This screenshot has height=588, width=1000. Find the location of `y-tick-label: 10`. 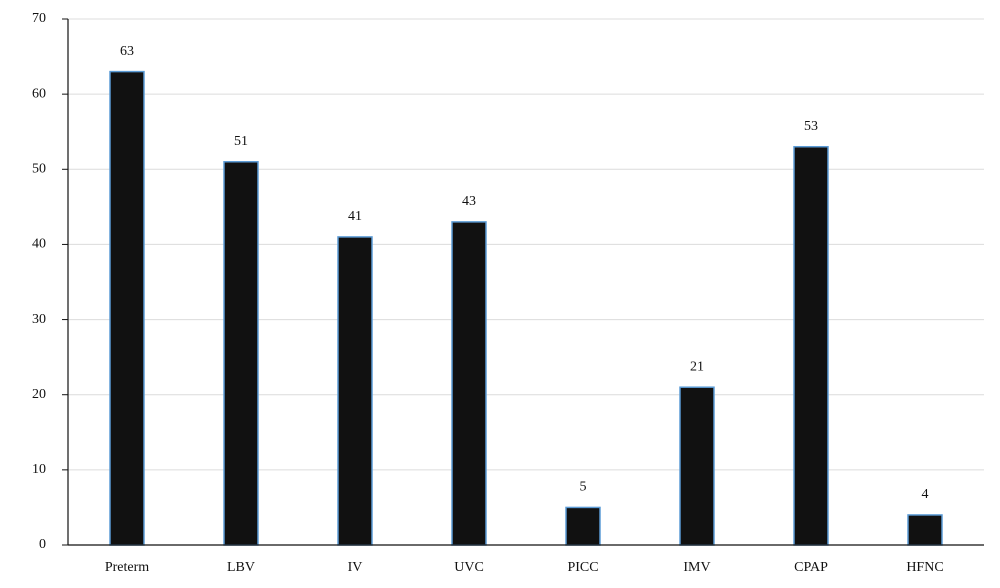

y-tick-label: 10 is located at coordinates (39, 469).